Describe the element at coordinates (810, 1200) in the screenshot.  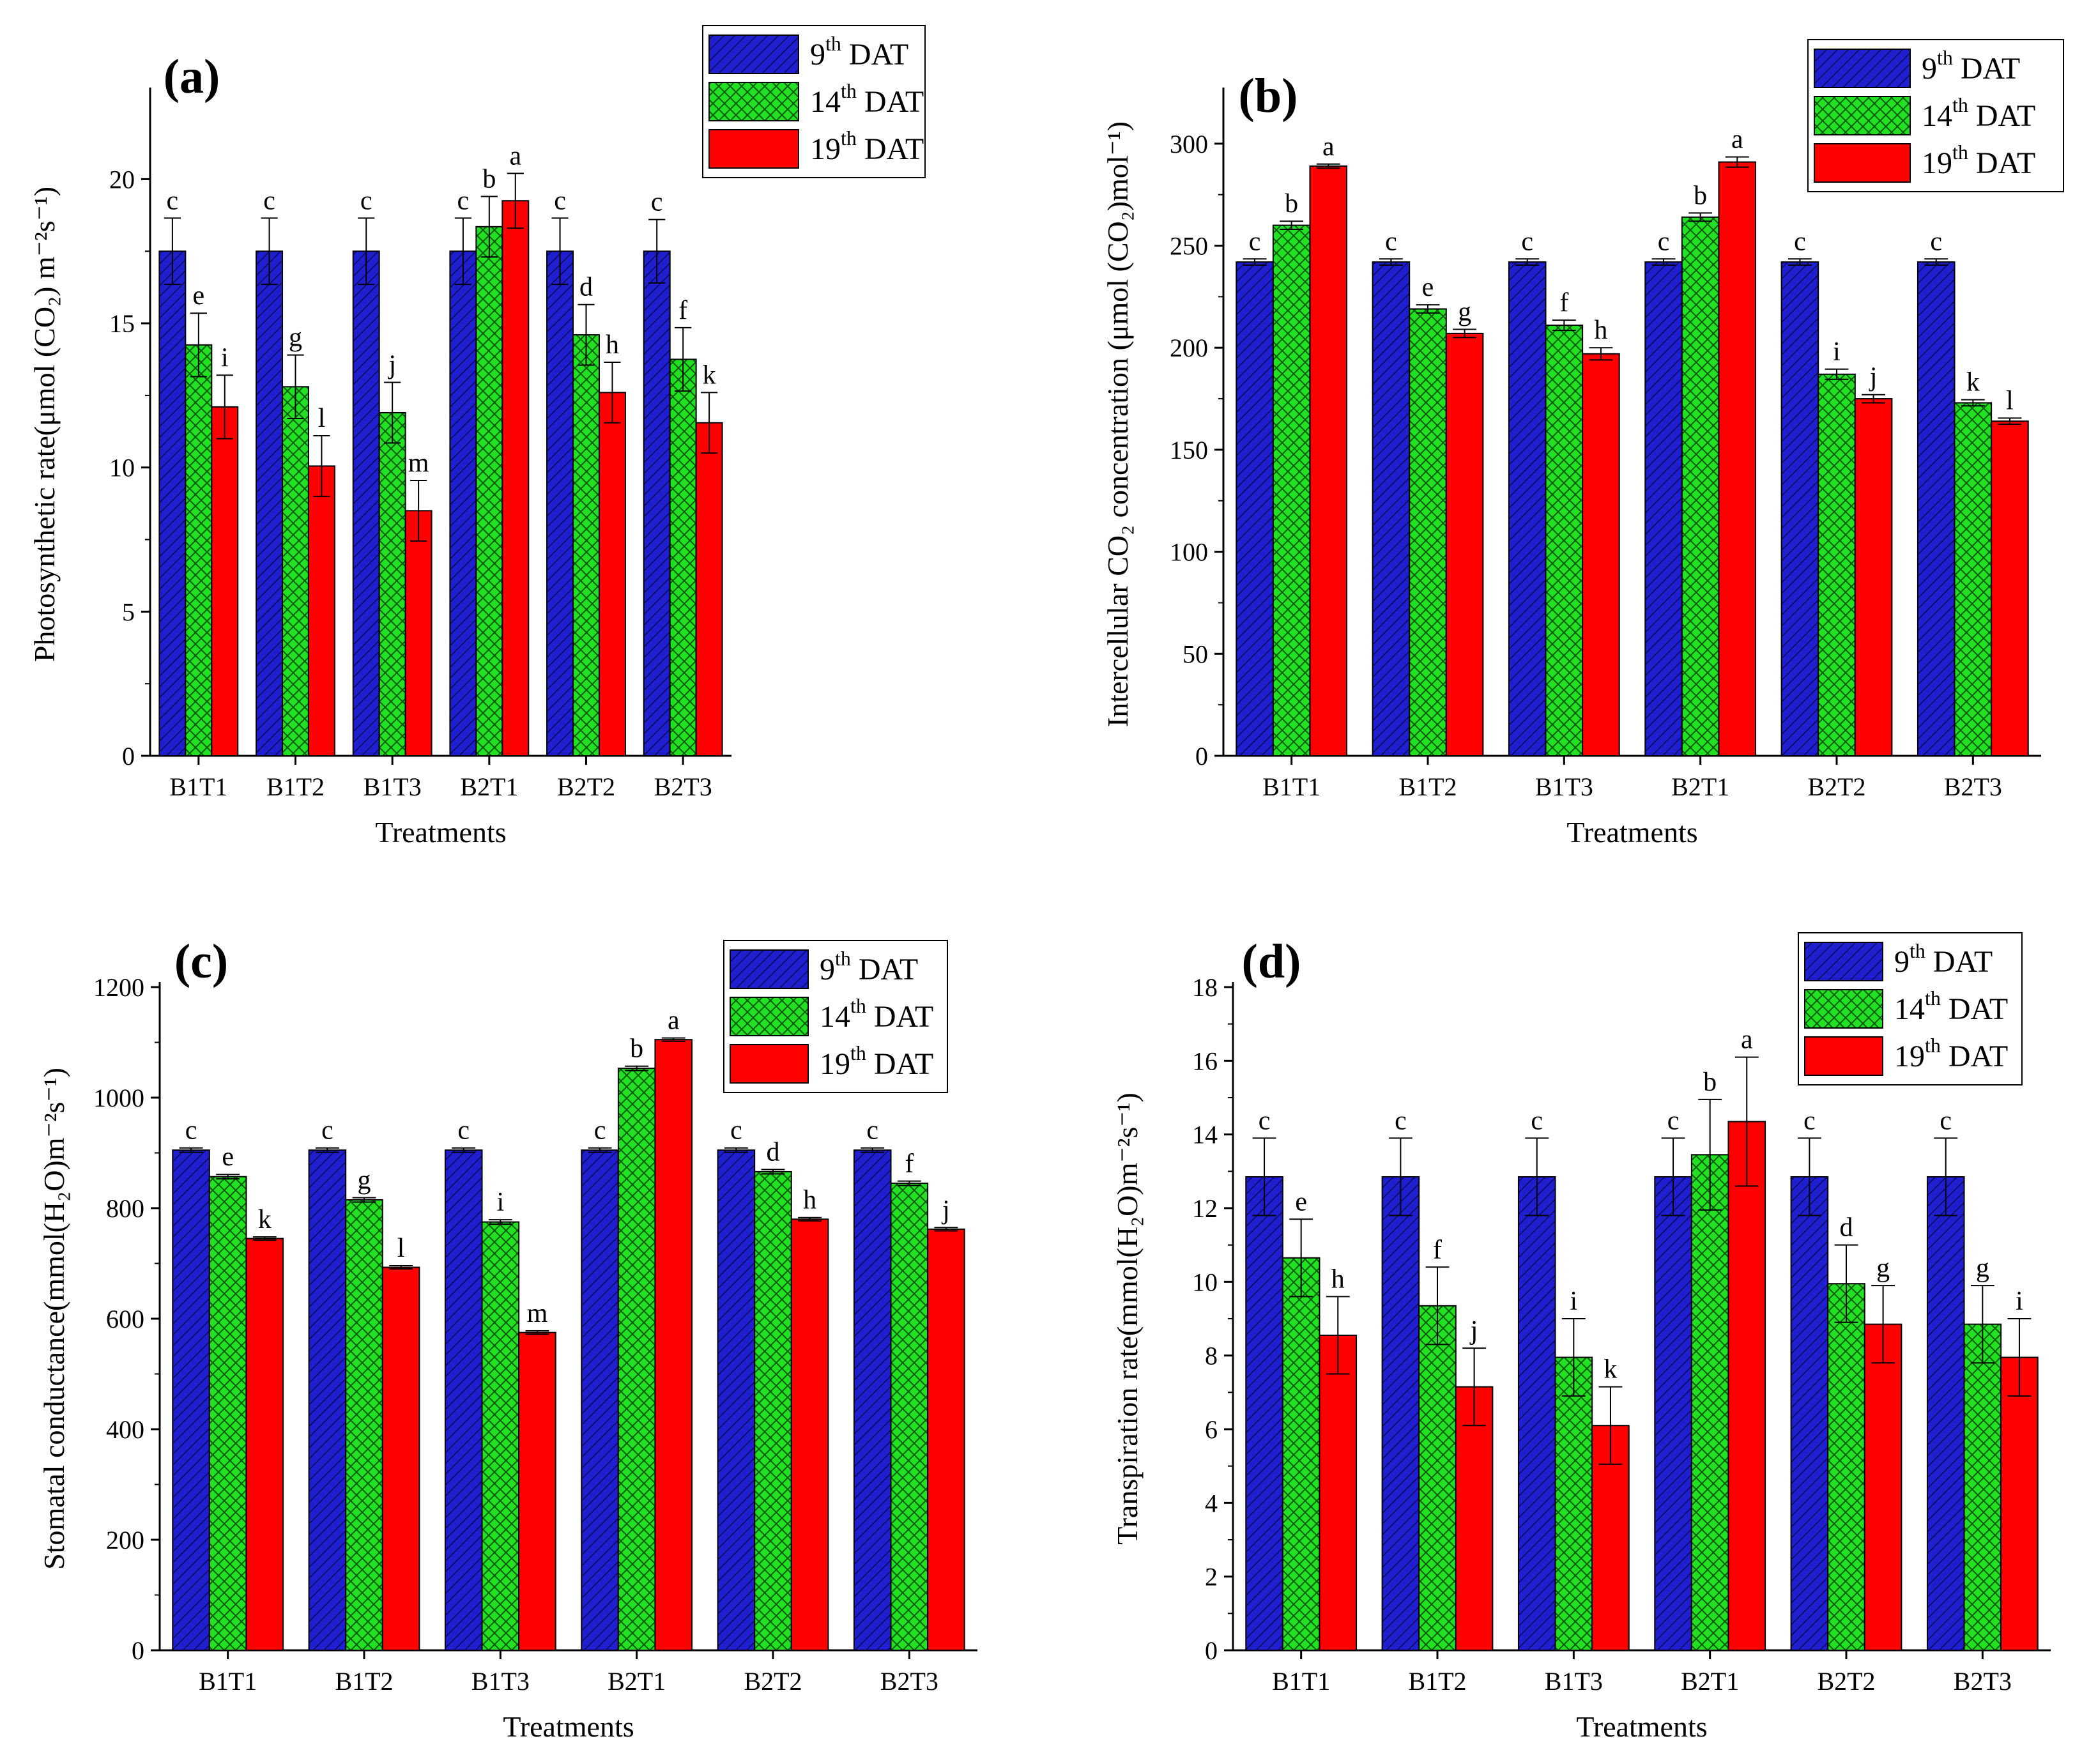
I see `significance-letter: h` at that location.